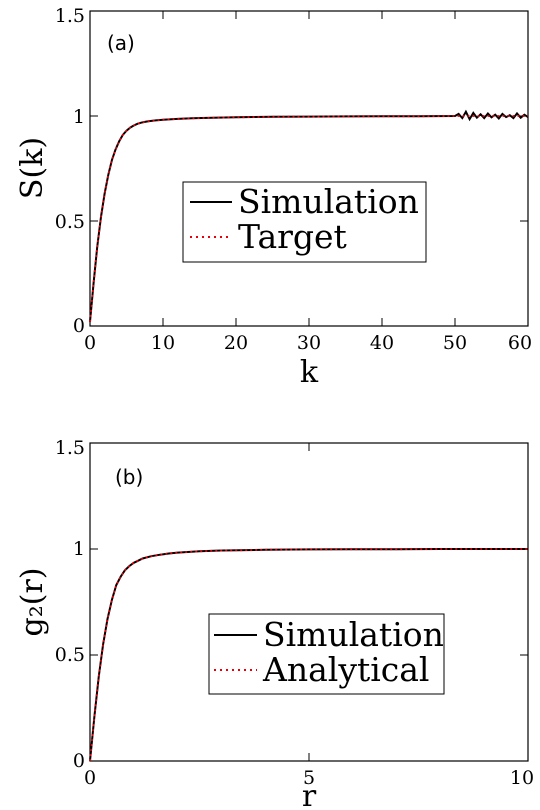 The height and width of the screenshot is (810, 540). What do you see at coordinates (70, 655) in the screenshot?
I see `ytick-label-b-1: 0.5` at bounding box center [70, 655].